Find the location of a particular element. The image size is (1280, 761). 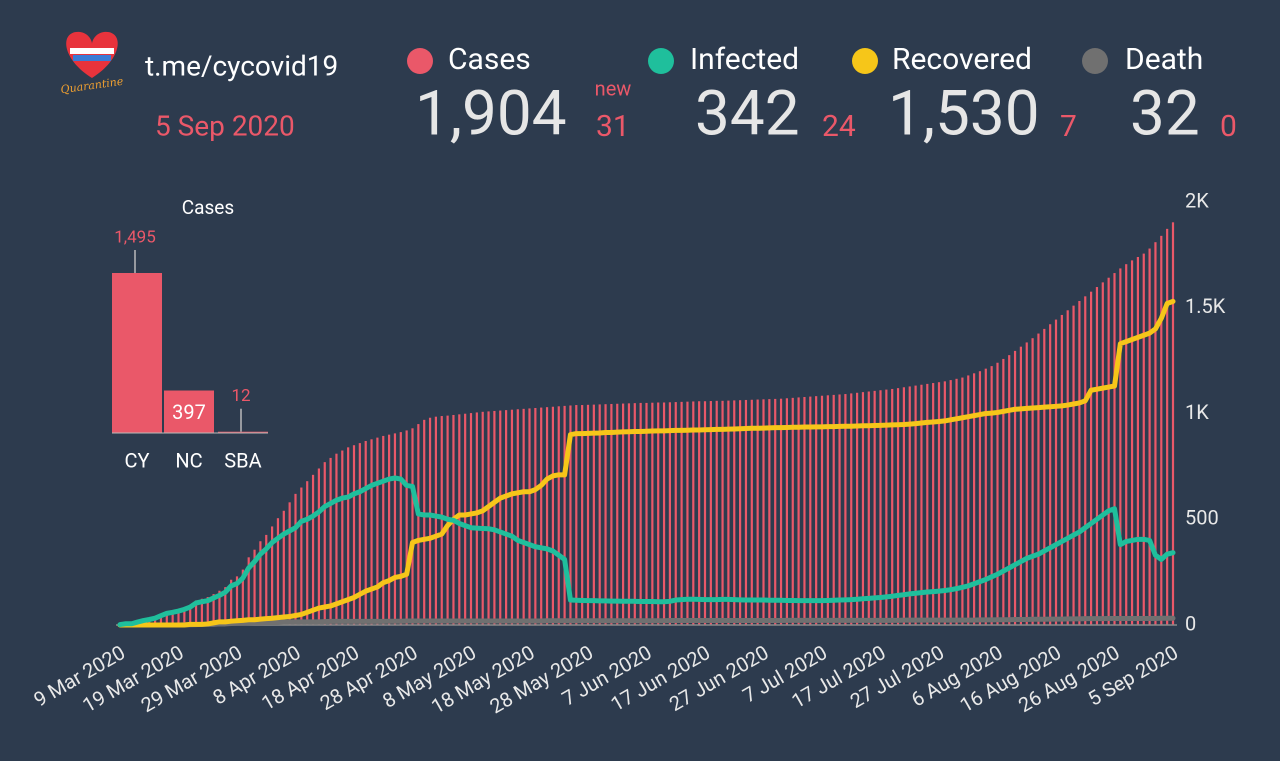

y-tick-label: 0 is located at coordinates (1190, 623).